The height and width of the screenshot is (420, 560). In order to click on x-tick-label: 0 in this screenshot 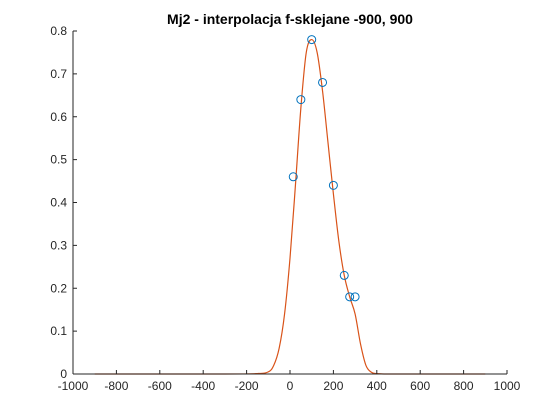, I will do `click(290, 386)`.